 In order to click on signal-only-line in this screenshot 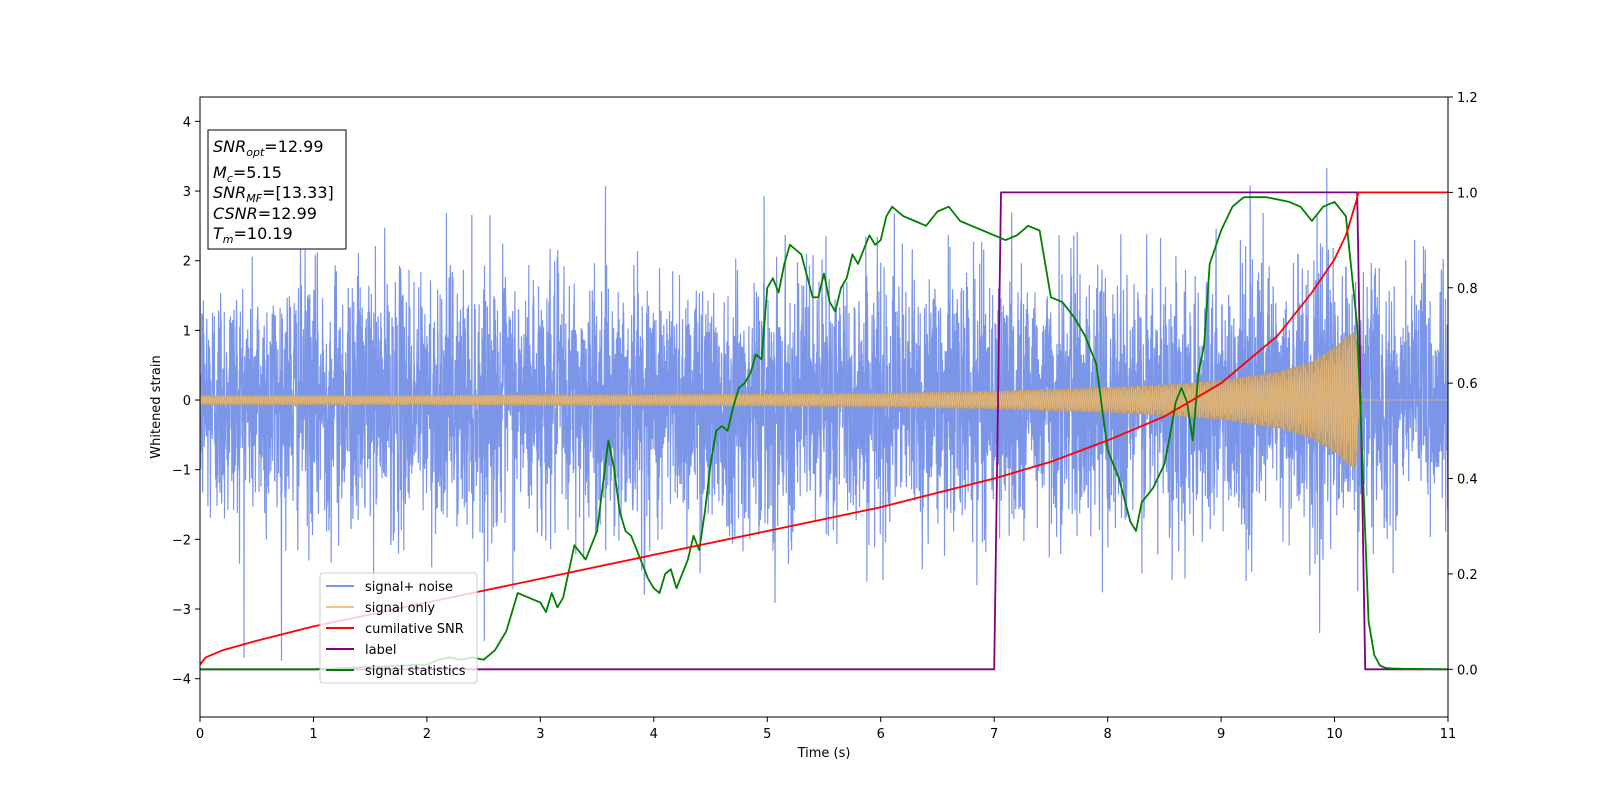, I will do `click(824, 399)`.